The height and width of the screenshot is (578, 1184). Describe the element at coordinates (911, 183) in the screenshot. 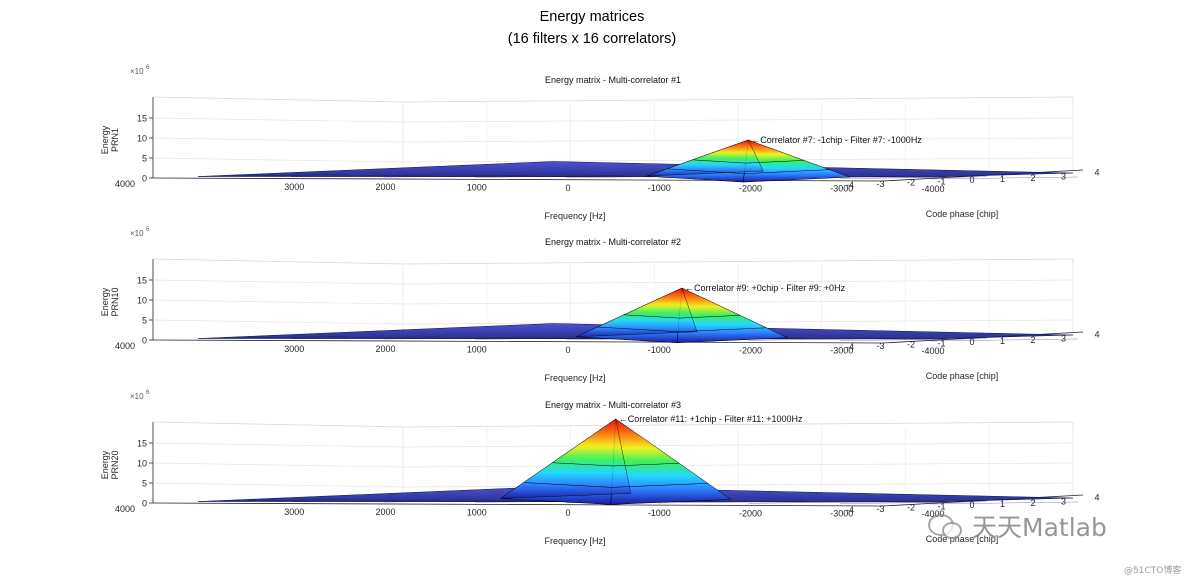

I see `code-tick-label: -2` at that location.